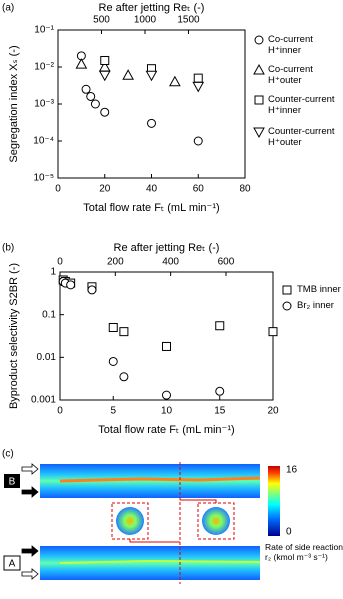 The height and width of the screenshot is (599, 343). What do you see at coordinates (319, 289) in the screenshot?
I see `legend-label: TMB inner` at bounding box center [319, 289].